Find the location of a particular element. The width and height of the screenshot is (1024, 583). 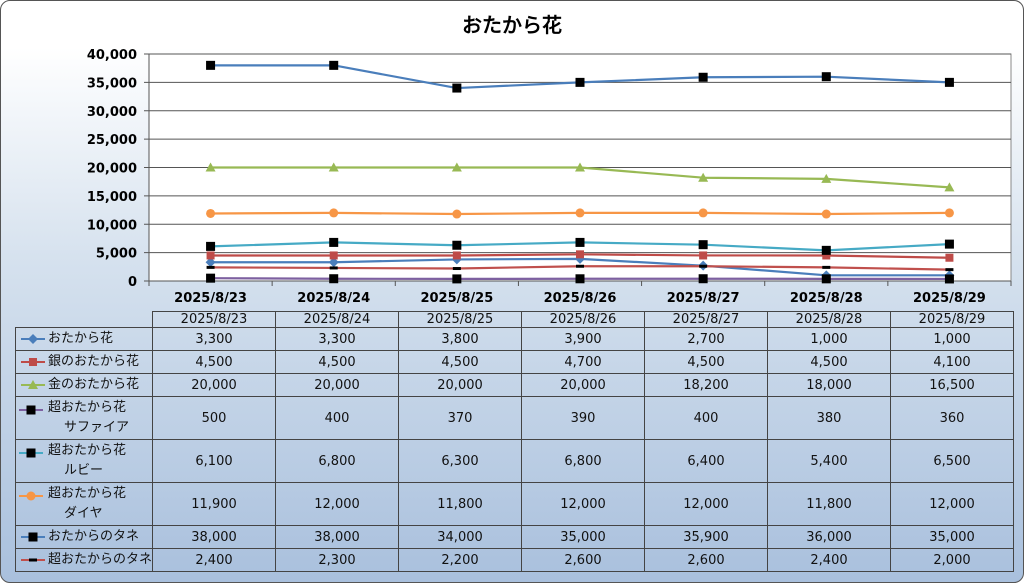

table-cell: 3,900 is located at coordinates (583, 339).